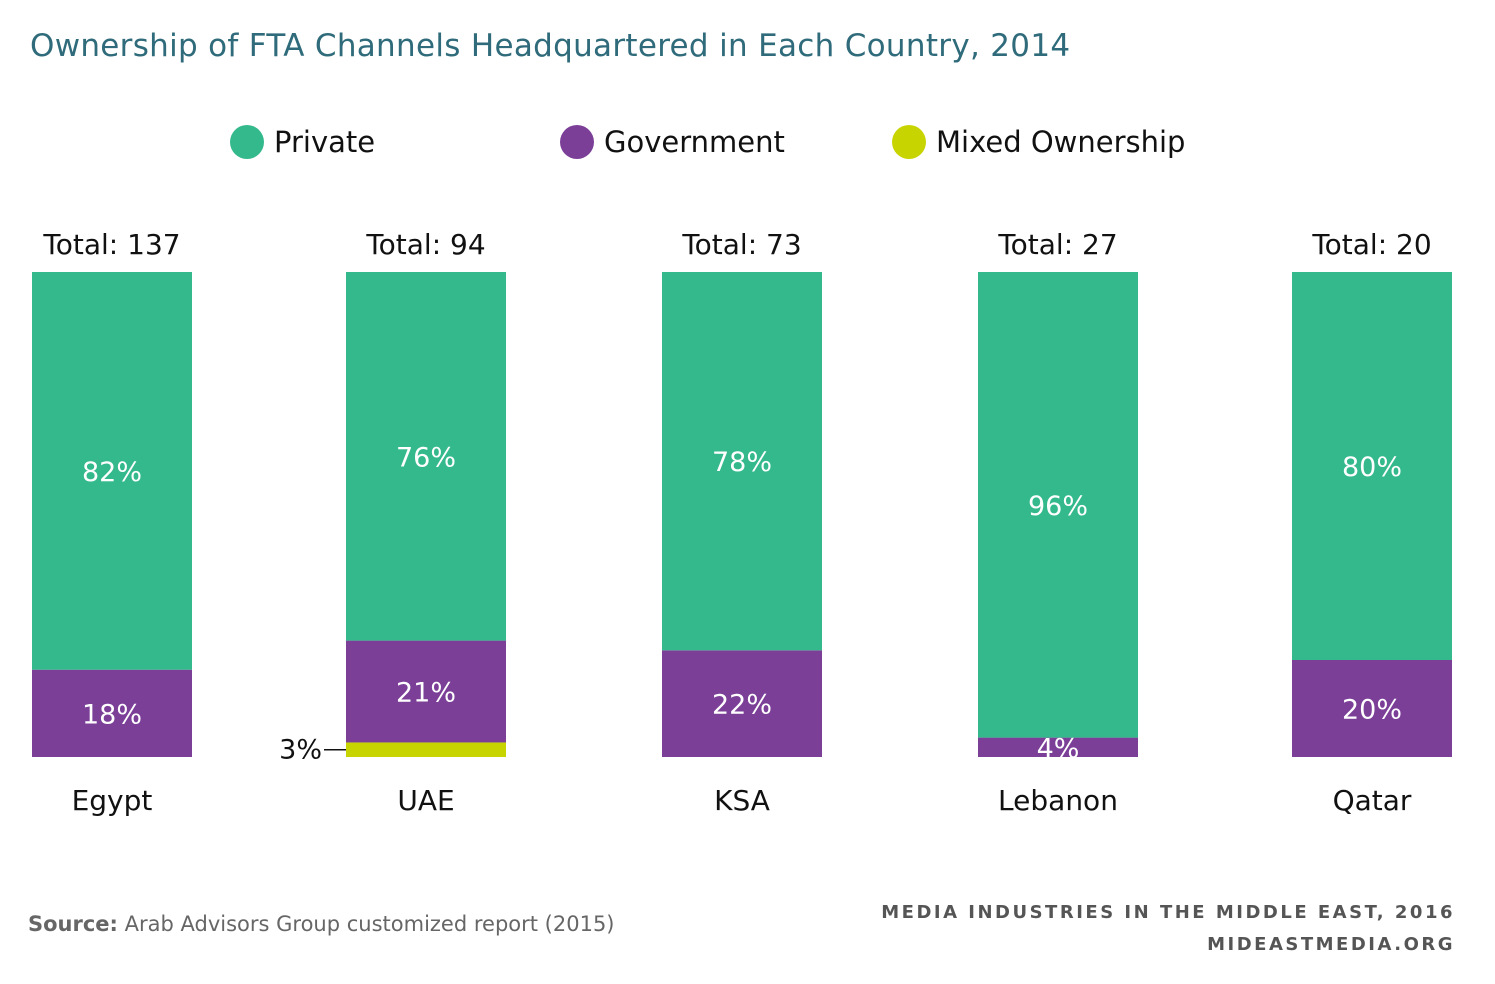  Describe the element at coordinates (1331, 944) in the screenshot. I see `footer-website: MIDEASTMEDIA.ORG` at that location.